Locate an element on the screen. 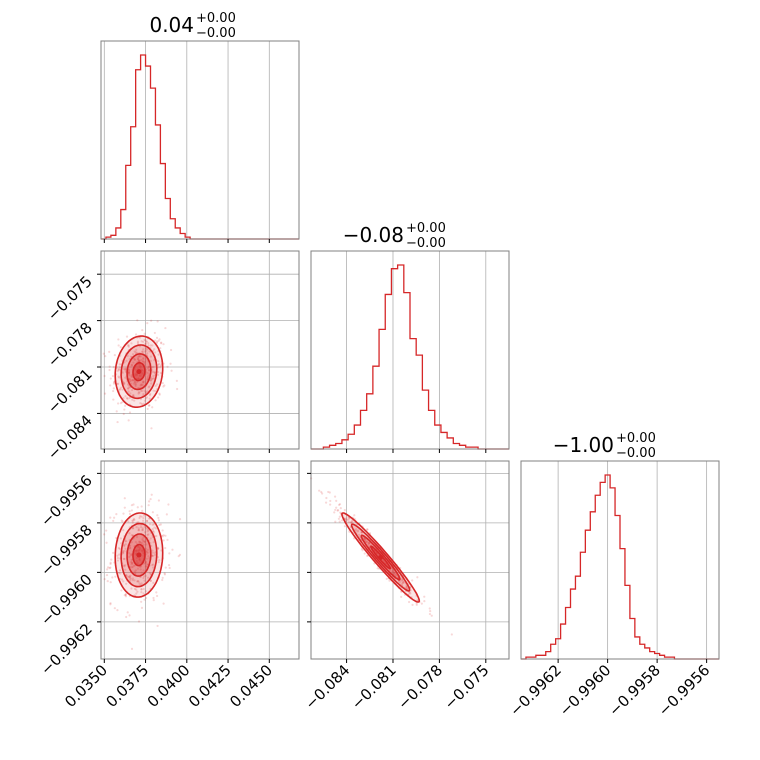 The image size is (760, 760). param-title-upper: +0.00 is located at coordinates (426, 228).